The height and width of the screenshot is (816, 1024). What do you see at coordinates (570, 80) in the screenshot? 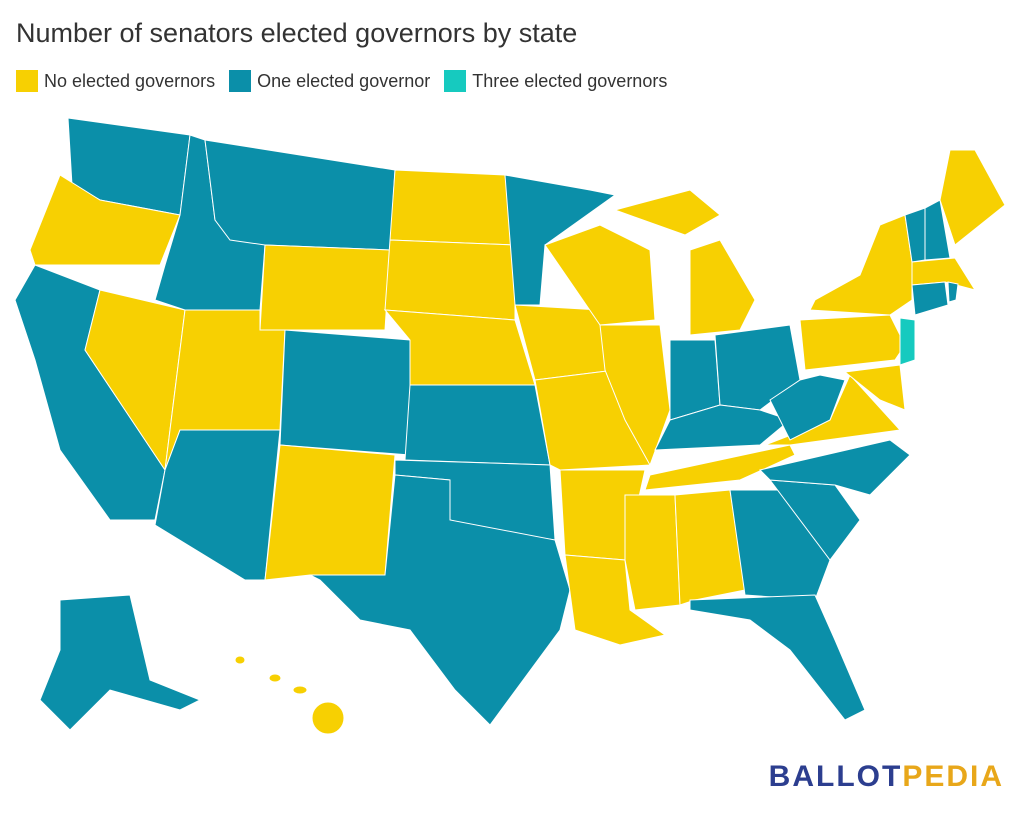
I see `legend-label: Three elected governors` at bounding box center [570, 80].